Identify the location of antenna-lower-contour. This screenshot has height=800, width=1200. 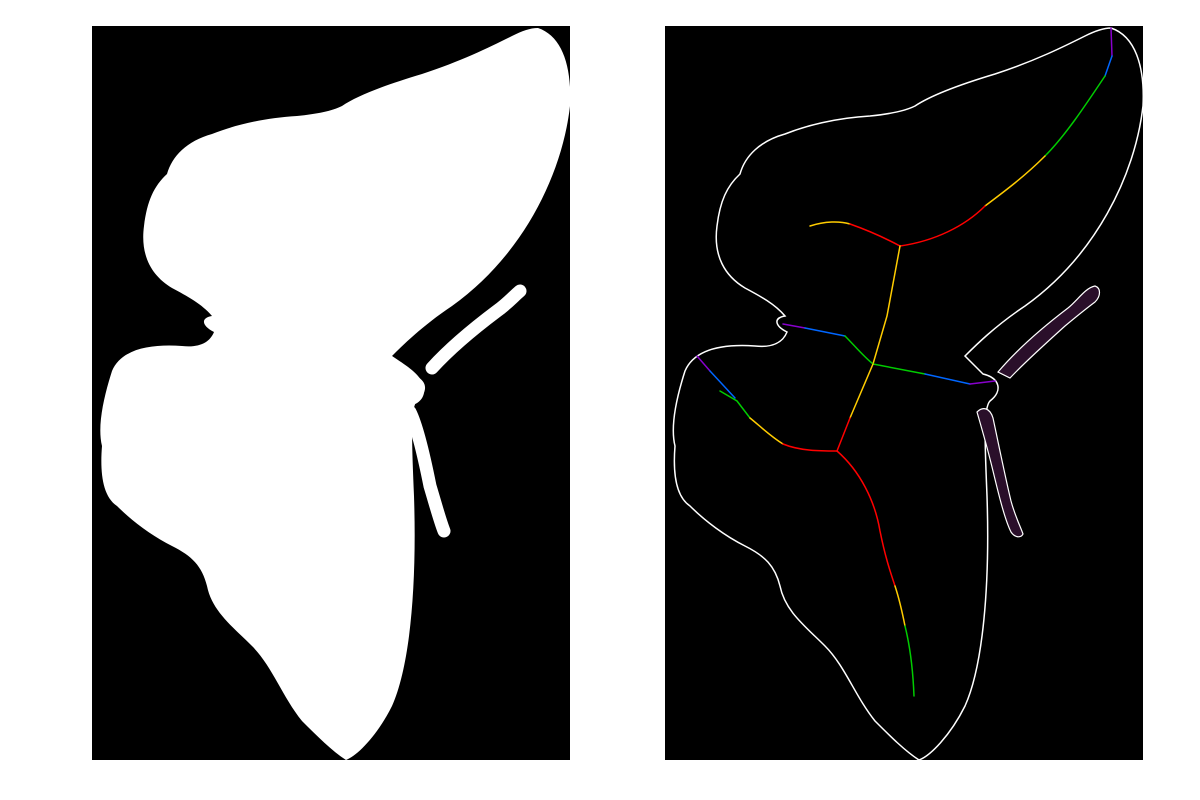
(1000, 473).